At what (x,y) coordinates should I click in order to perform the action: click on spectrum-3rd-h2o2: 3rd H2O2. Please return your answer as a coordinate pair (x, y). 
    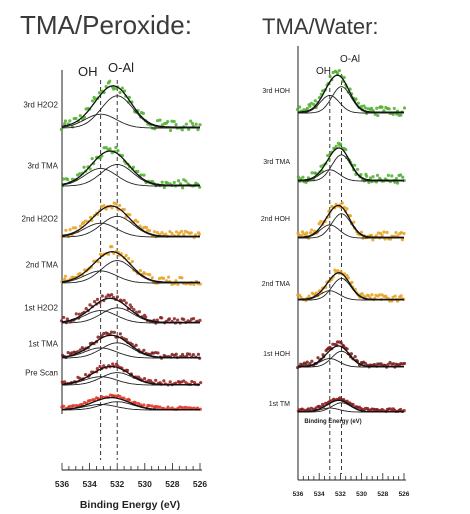
    Looking at the image, I should click on (112, 106).